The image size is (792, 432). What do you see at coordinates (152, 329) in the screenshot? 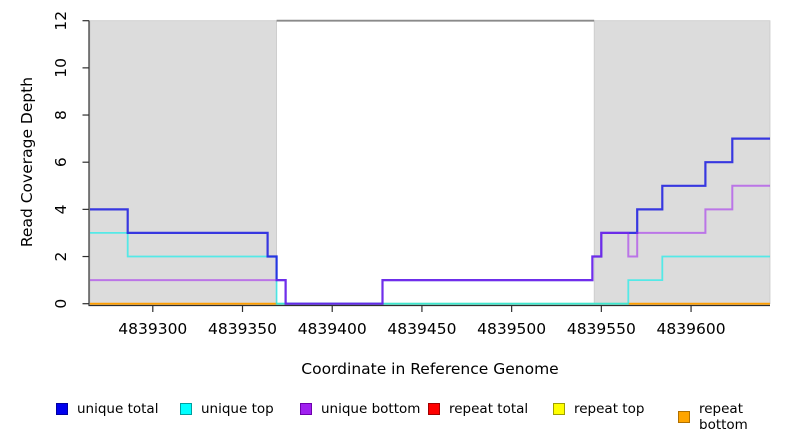
I see `x-tick-label: 4839300` at bounding box center [152, 329].